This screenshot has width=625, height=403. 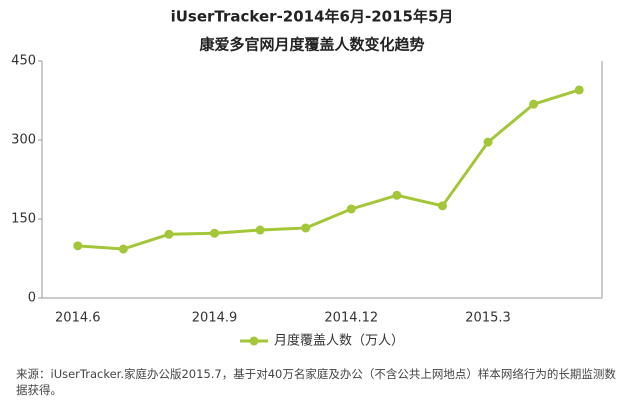 What do you see at coordinates (23, 61) in the screenshot?
I see `y-tick-label: 450` at bounding box center [23, 61].